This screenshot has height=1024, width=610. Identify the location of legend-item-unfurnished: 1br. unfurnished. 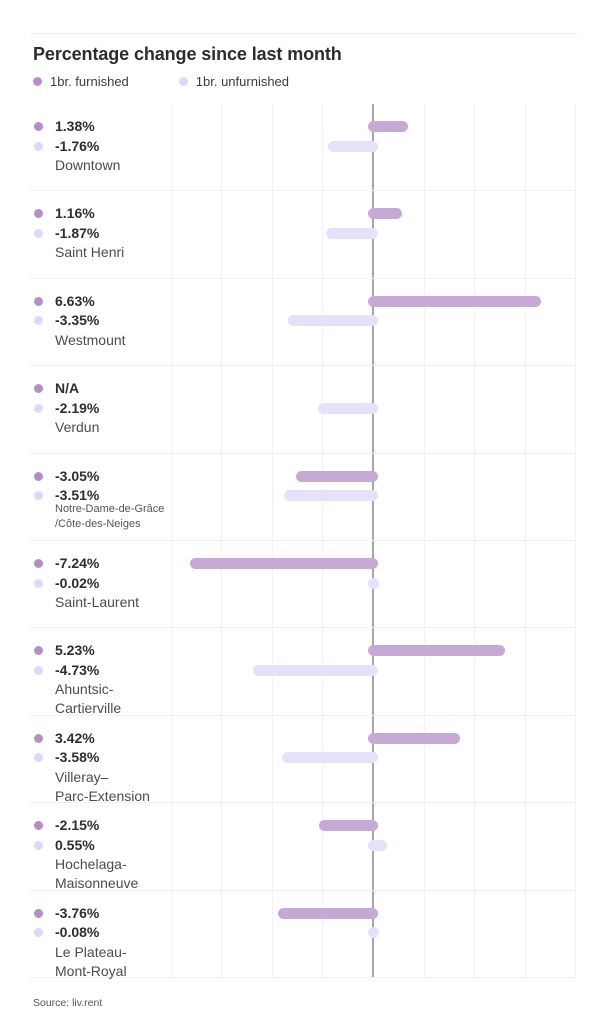
(234, 81).